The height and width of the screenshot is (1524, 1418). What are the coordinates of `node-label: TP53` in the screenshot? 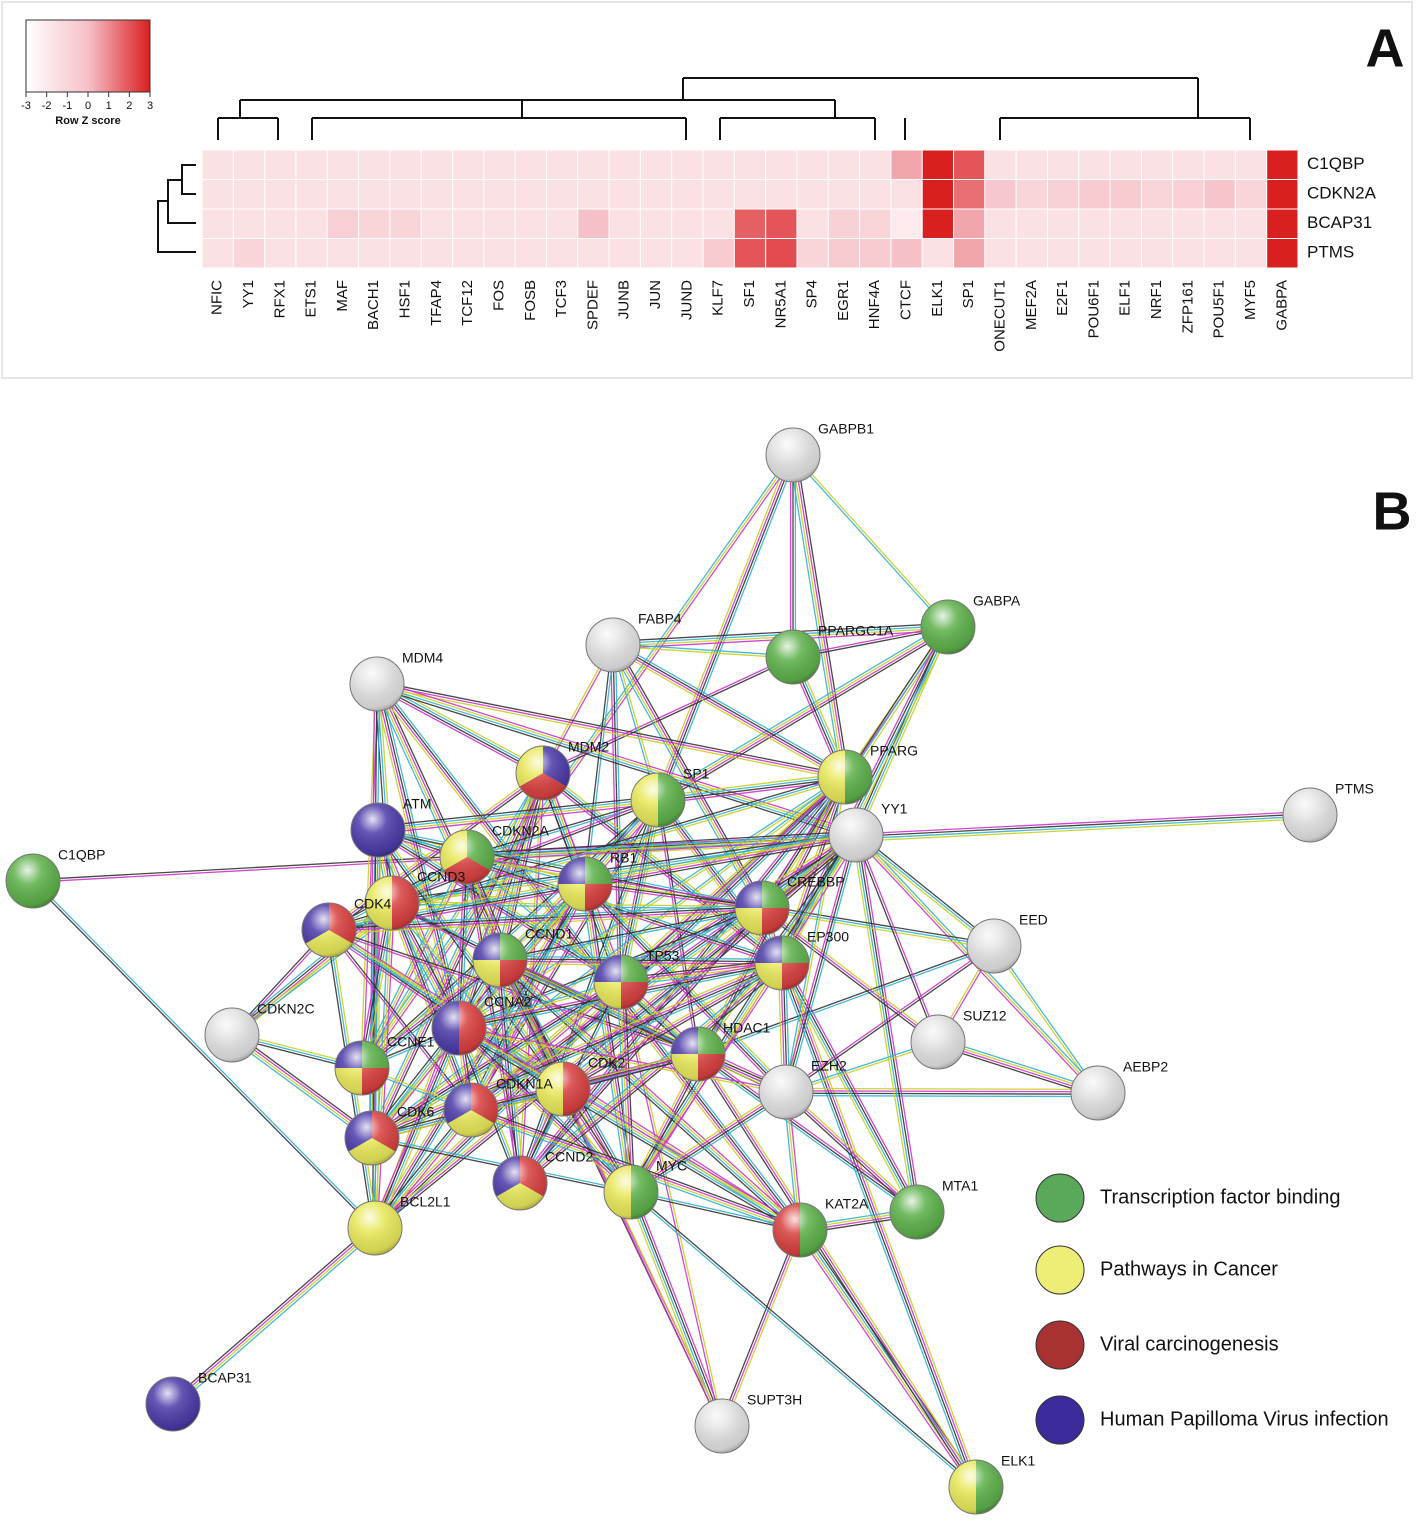 It's located at (663, 956).